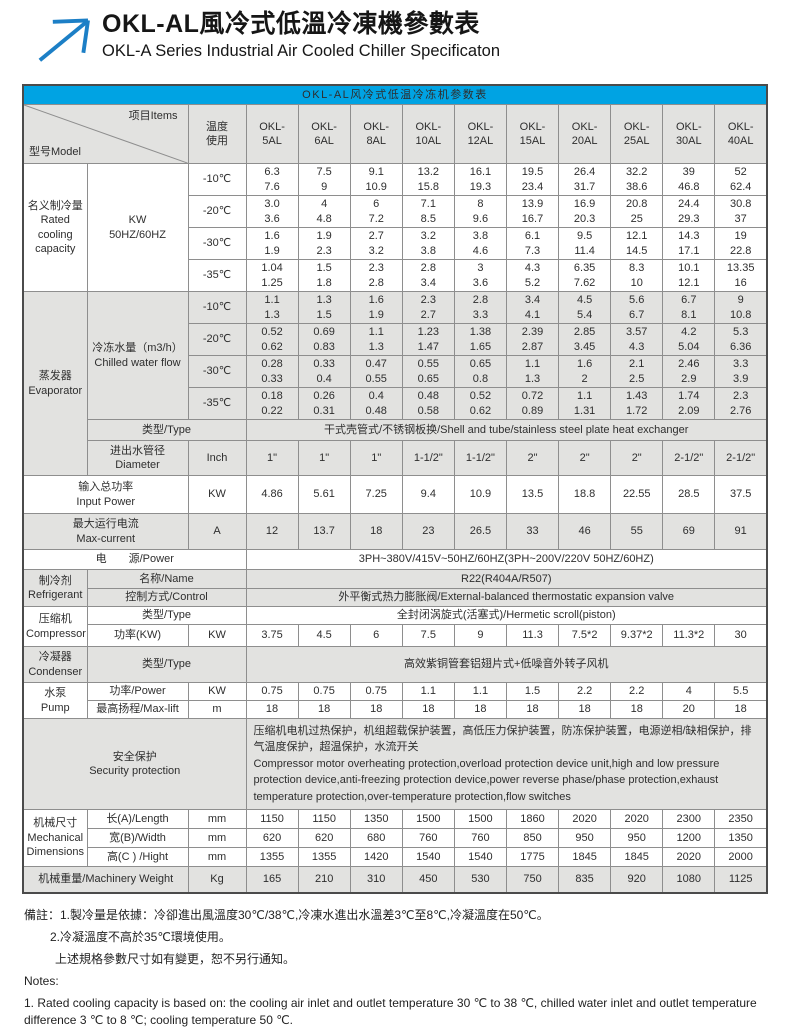 The image size is (790, 1029). What do you see at coordinates (689, 244) in the screenshot?
I see `value-cell: 14.3 17.1` at bounding box center [689, 244].